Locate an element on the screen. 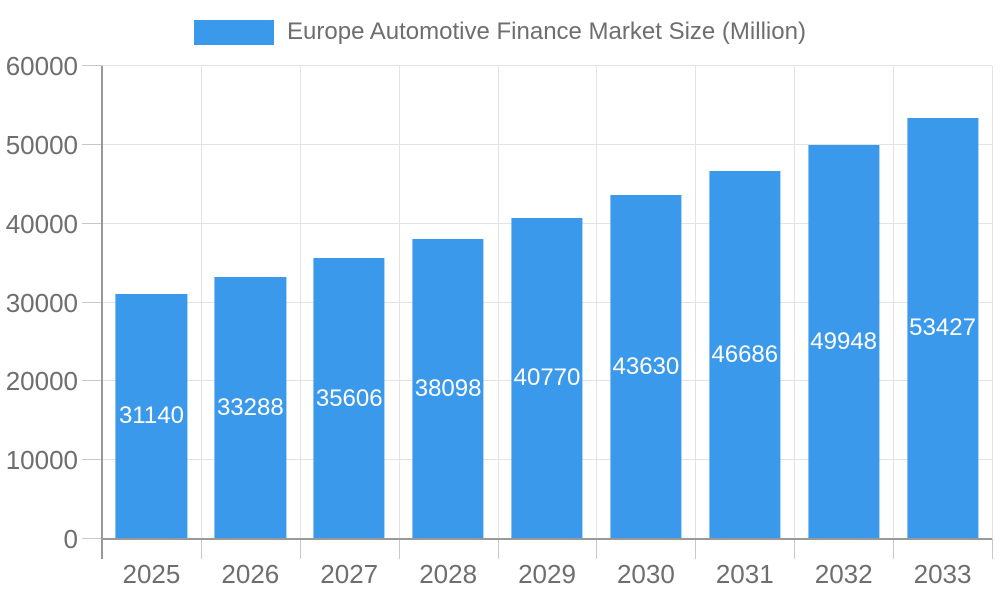  bar-2025: 31140 is located at coordinates (151, 416).